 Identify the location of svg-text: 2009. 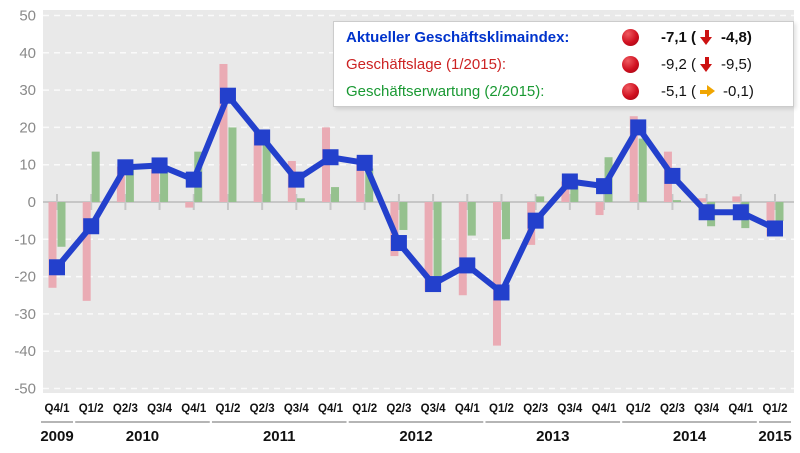
(56, 436).